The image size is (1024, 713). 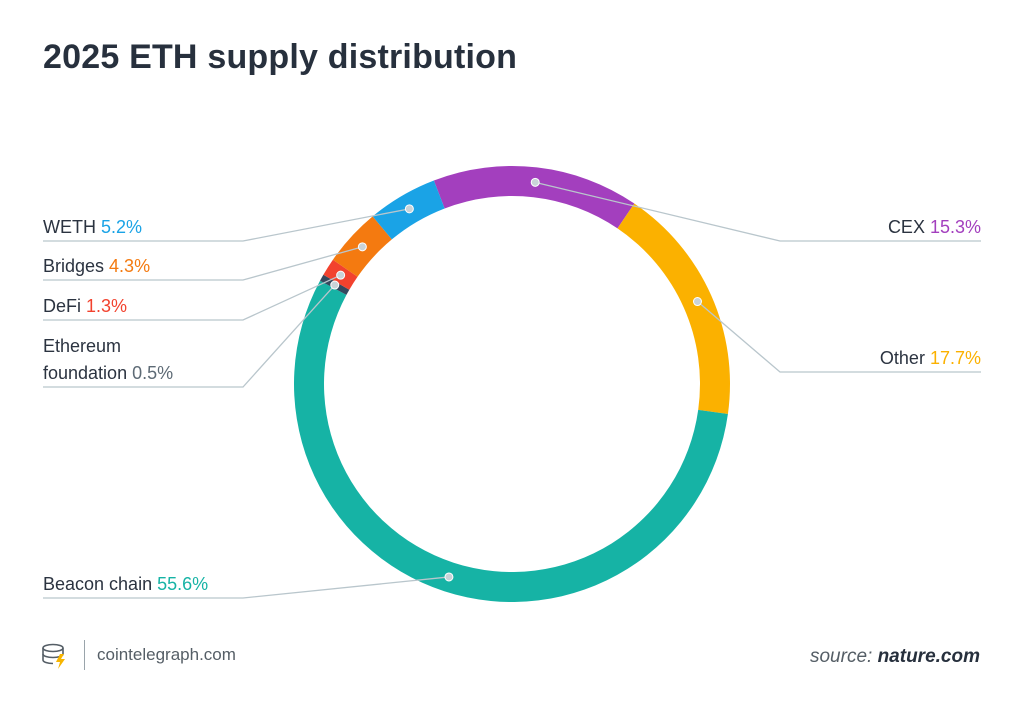 I want to click on label-name: CEX, so click(x=909, y=227).